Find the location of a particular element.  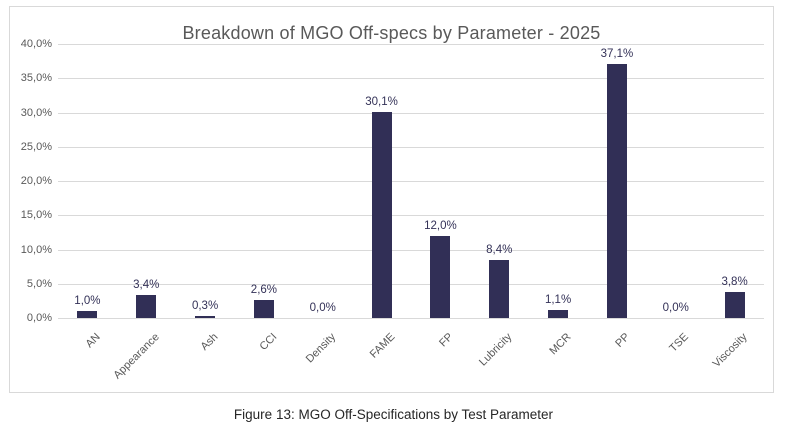

bar-value-label: 8,4% is located at coordinates (499, 250).